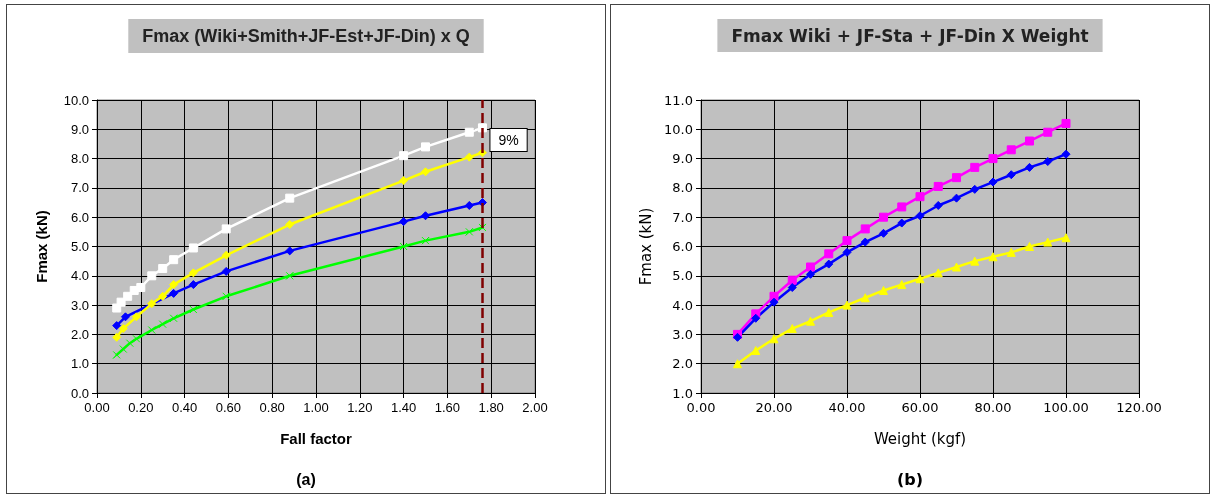 Image resolution: width=1214 pixels, height=498 pixels. I want to click on x-tick-label: 2.00, so click(535, 407).